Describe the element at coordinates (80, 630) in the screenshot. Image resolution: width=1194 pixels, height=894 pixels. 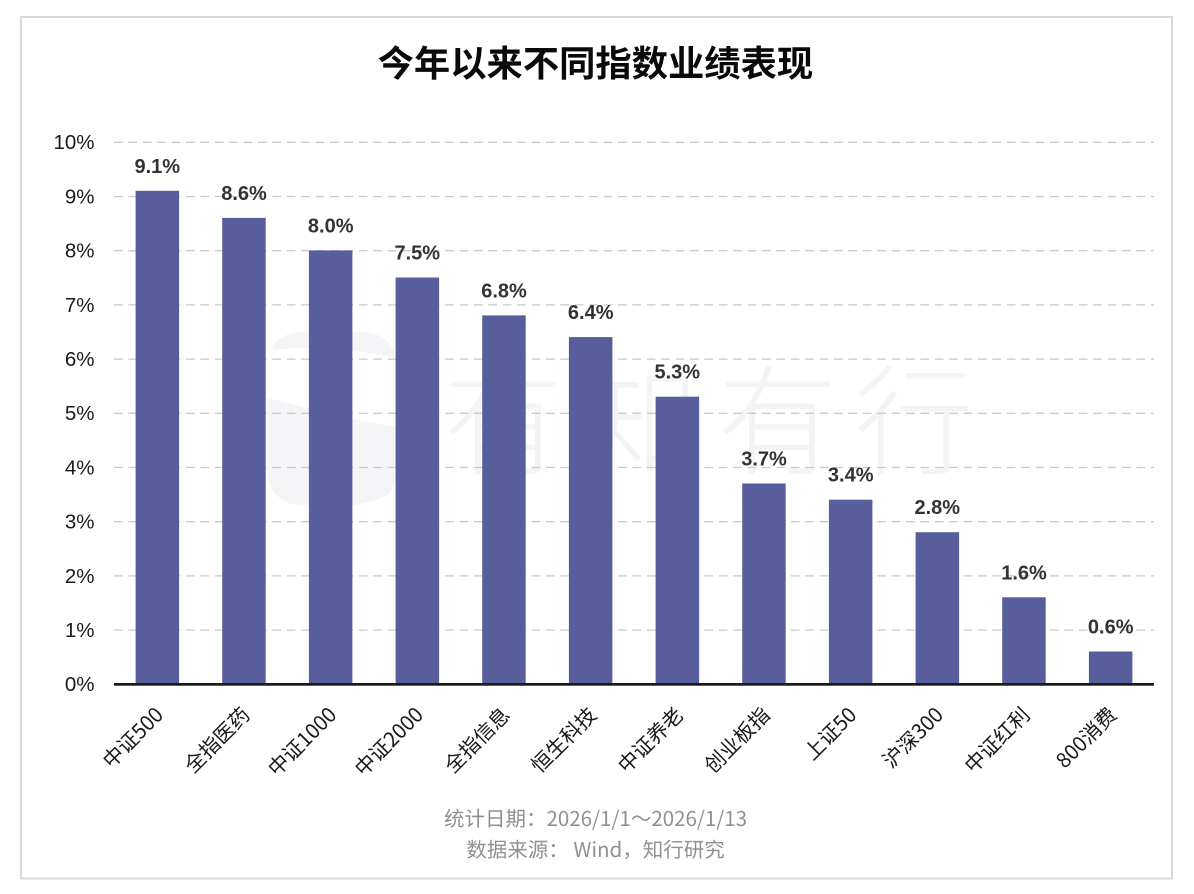
I see `svg-text: 1%` at that location.